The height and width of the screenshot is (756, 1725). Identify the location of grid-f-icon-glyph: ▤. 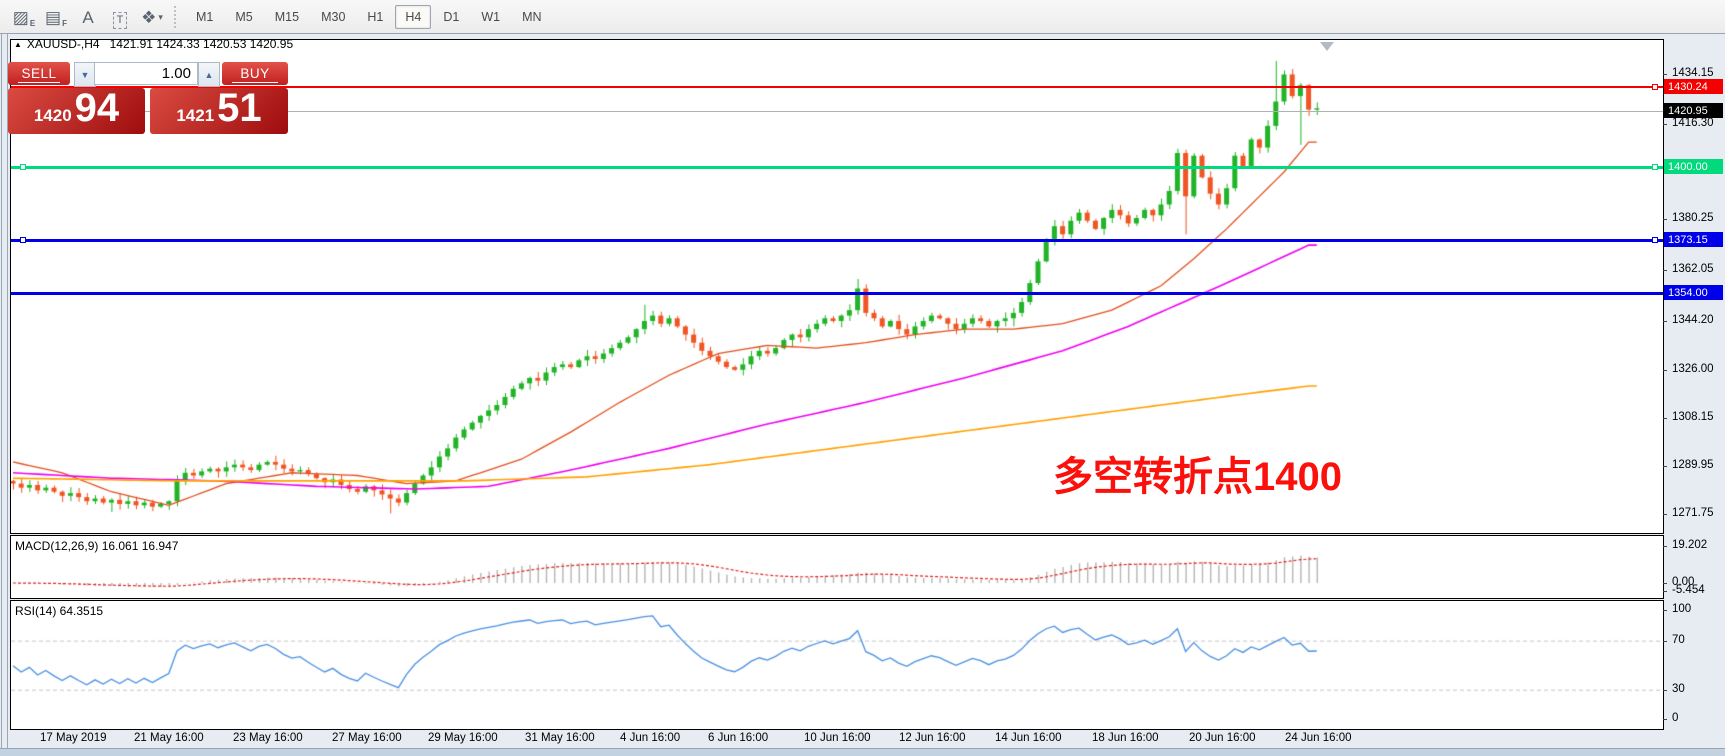
(53, 17).